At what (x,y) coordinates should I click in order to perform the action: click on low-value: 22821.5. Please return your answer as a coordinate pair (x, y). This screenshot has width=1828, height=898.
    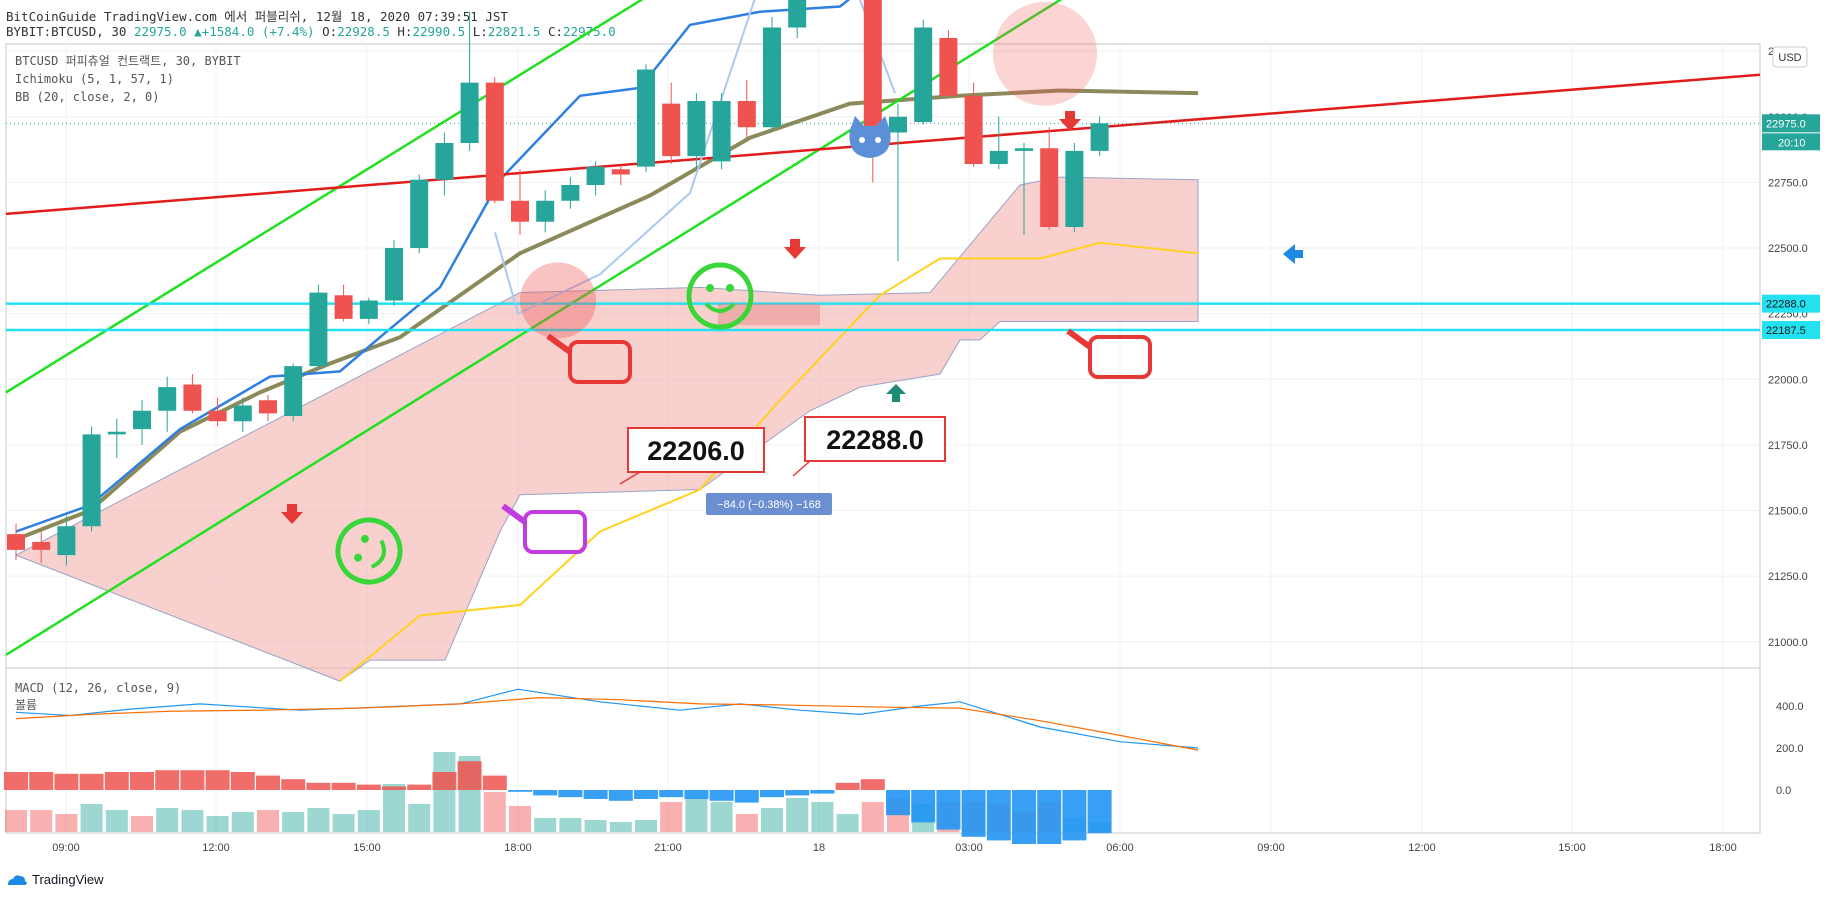
    Looking at the image, I should click on (514, 31).